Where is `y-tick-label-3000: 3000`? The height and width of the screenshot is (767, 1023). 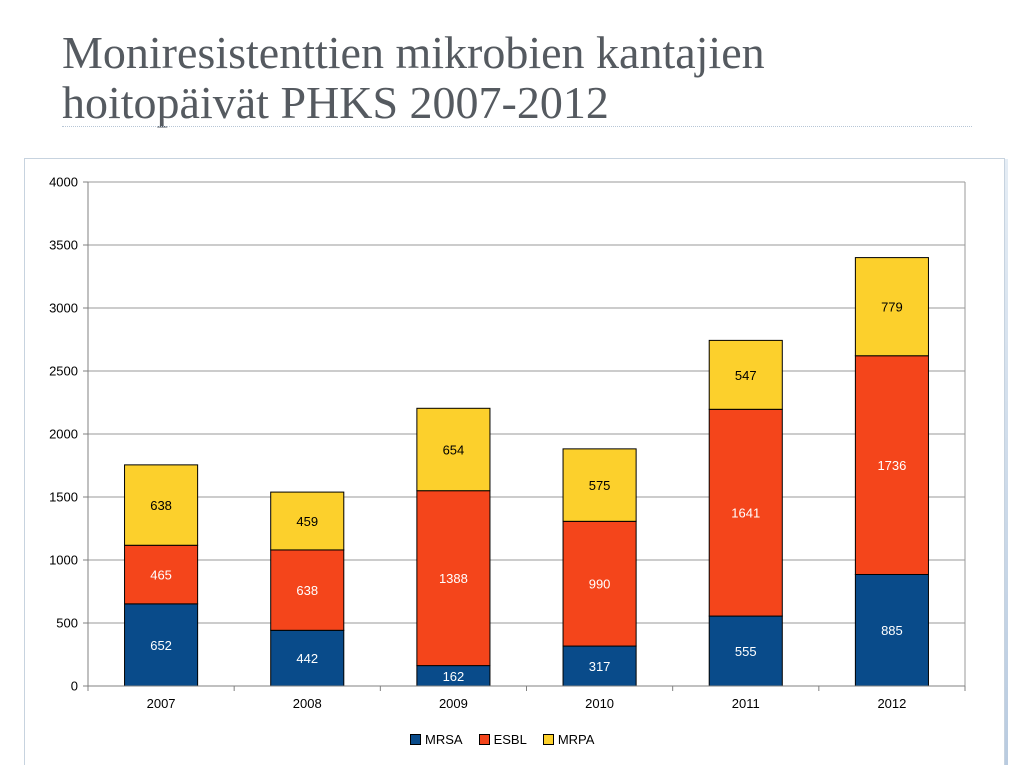
y-tick-label-3000: 3000 is located at coordinates (63, 308).